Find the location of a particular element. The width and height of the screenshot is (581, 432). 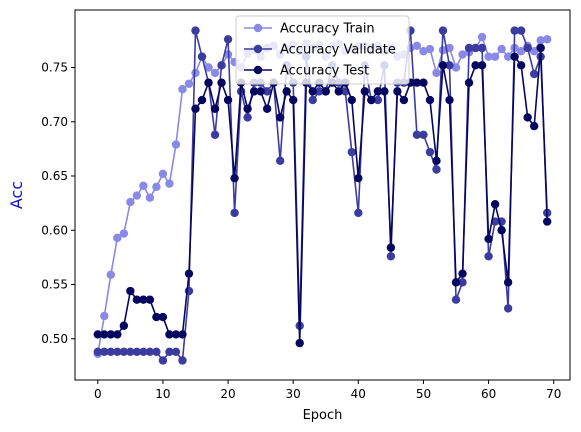

y-axis-label: Acc is located at coordinates (16, 195).